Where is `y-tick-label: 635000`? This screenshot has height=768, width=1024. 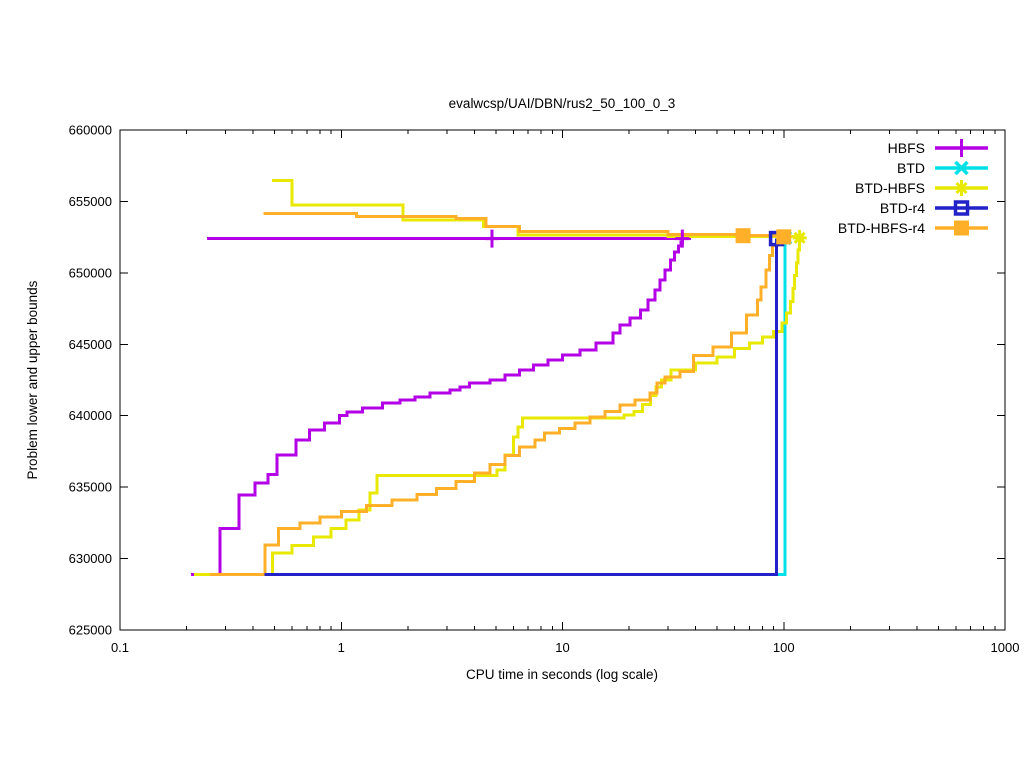 y-tick-label: 635000 is located at coordinates (90, 487).